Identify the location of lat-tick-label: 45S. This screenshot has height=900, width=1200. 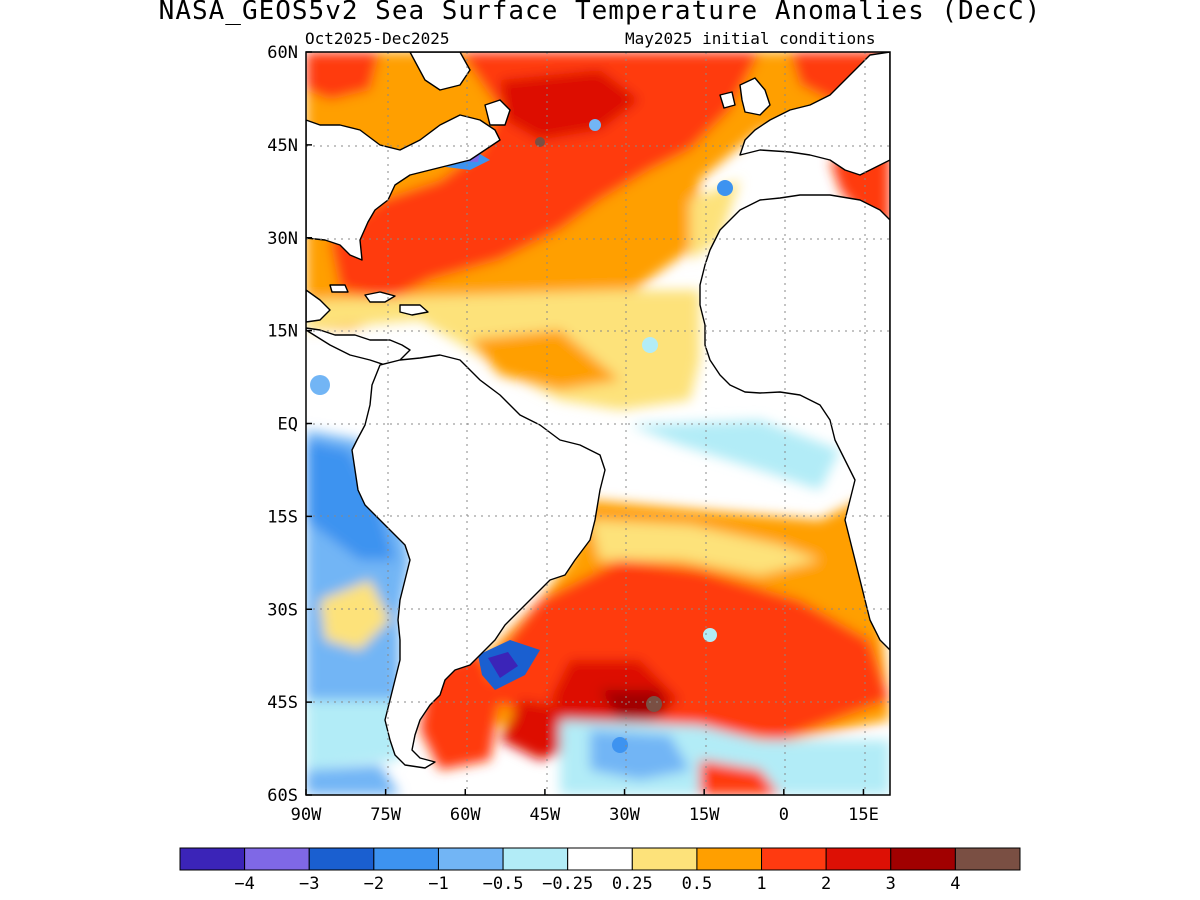
(282, 703).